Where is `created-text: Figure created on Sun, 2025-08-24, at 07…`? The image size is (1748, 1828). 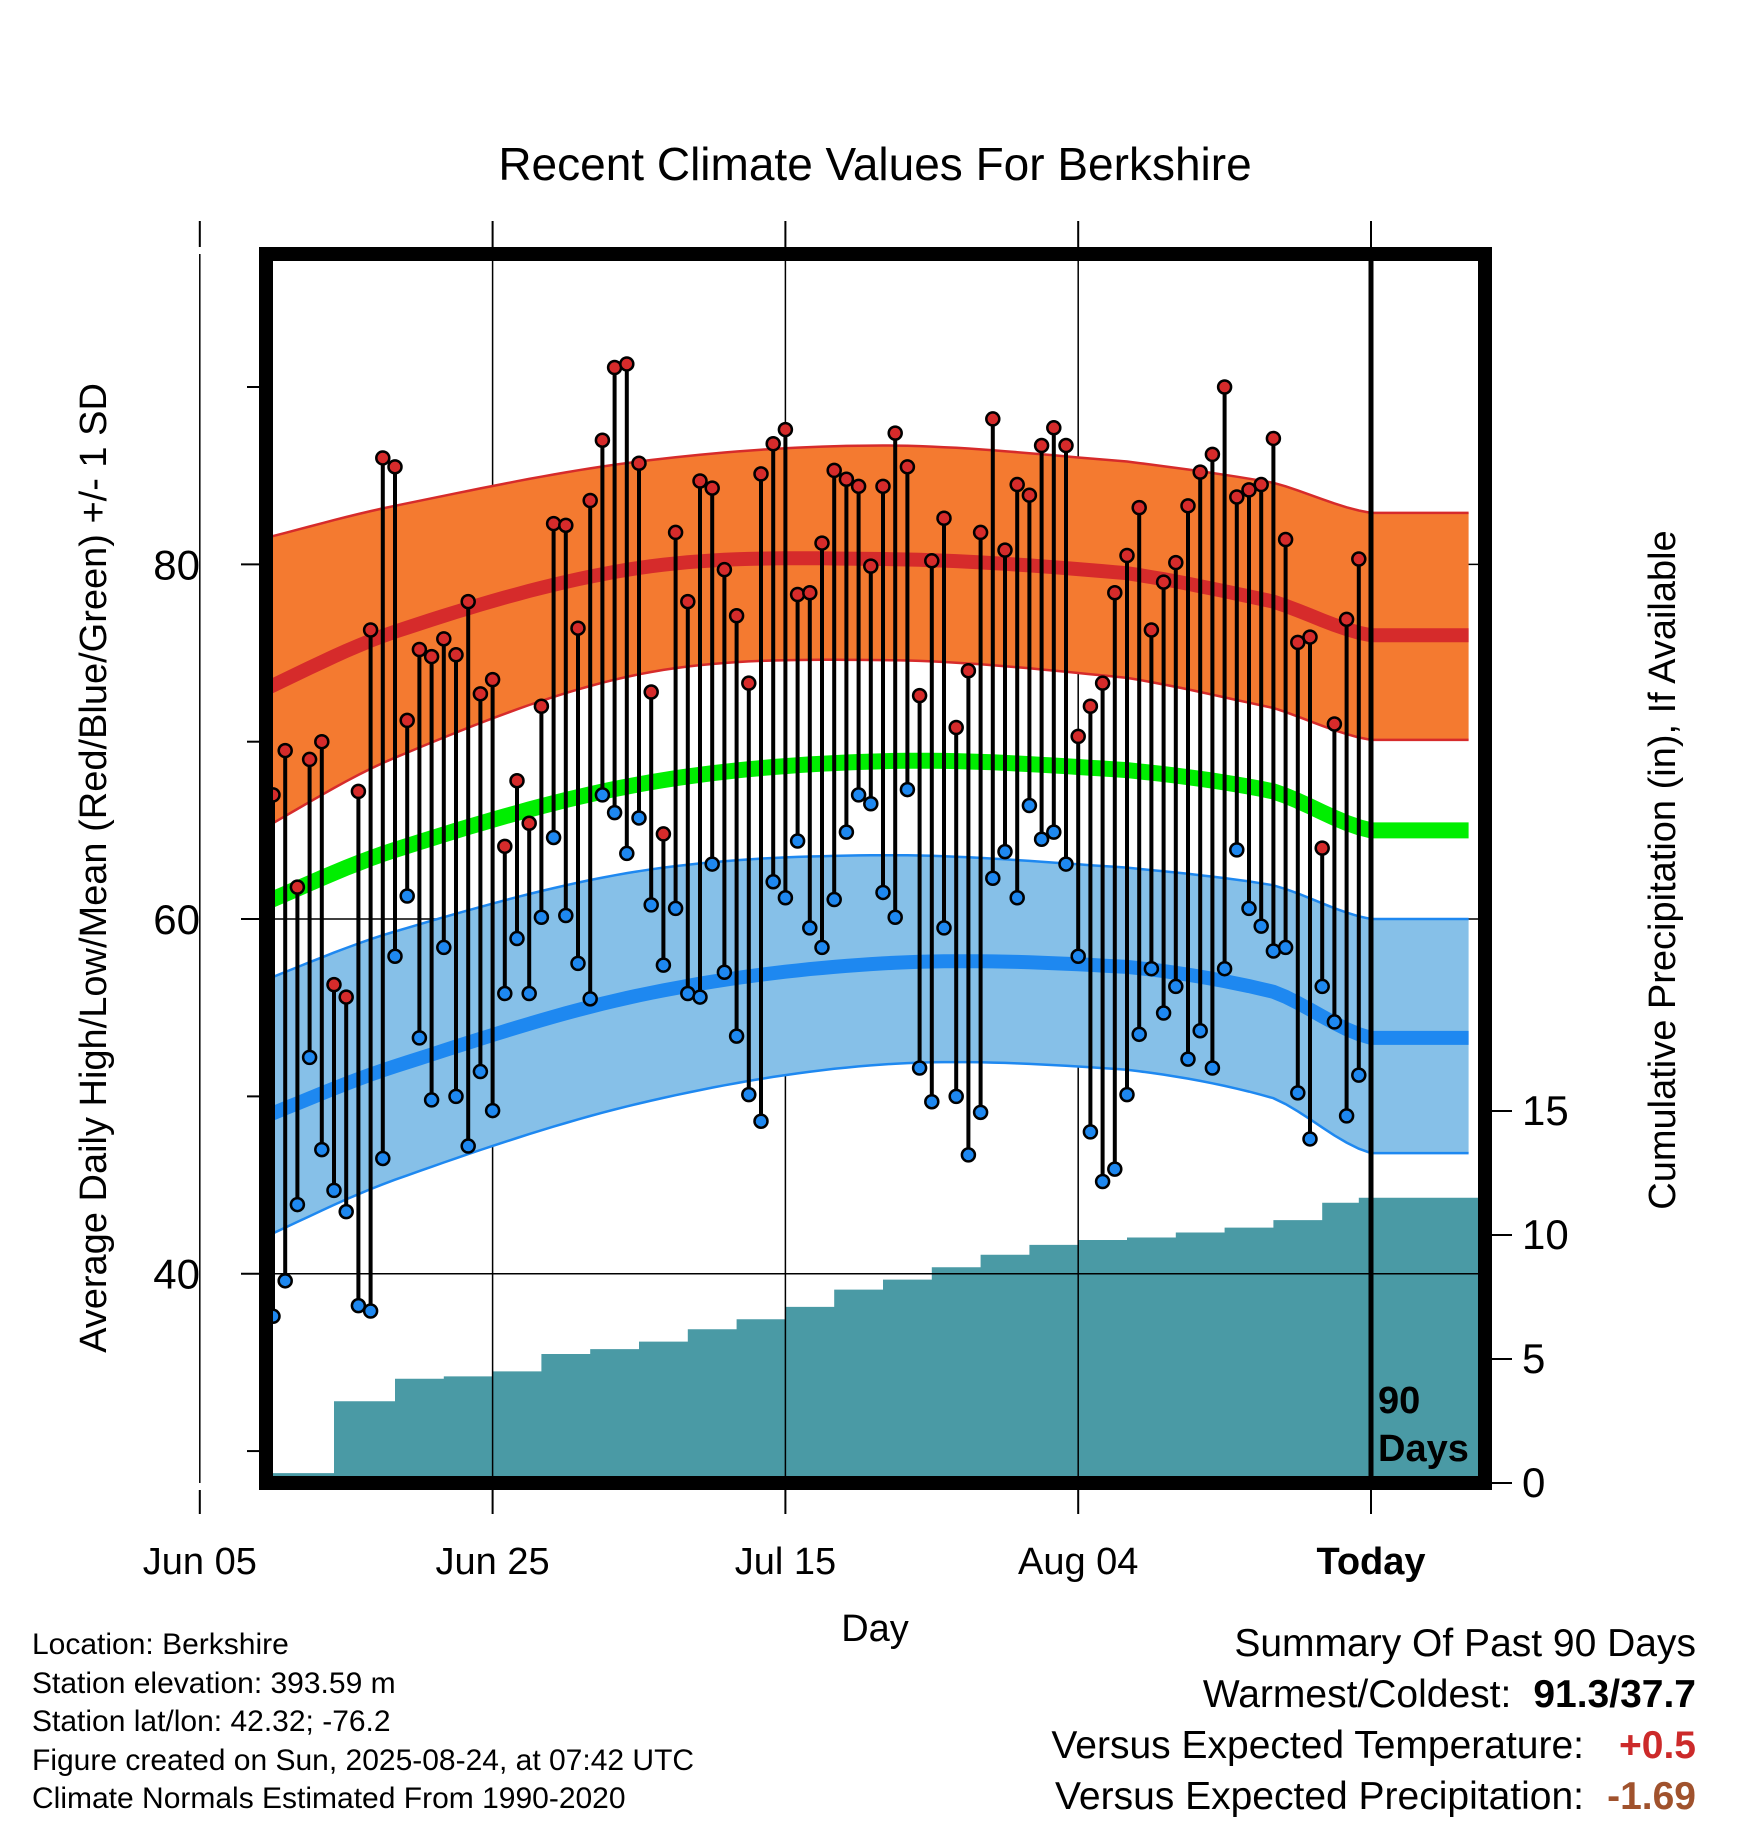
created-text: Figure created on Sun, 2025-08-24, at 07… is located at coordinates (363, 1760).